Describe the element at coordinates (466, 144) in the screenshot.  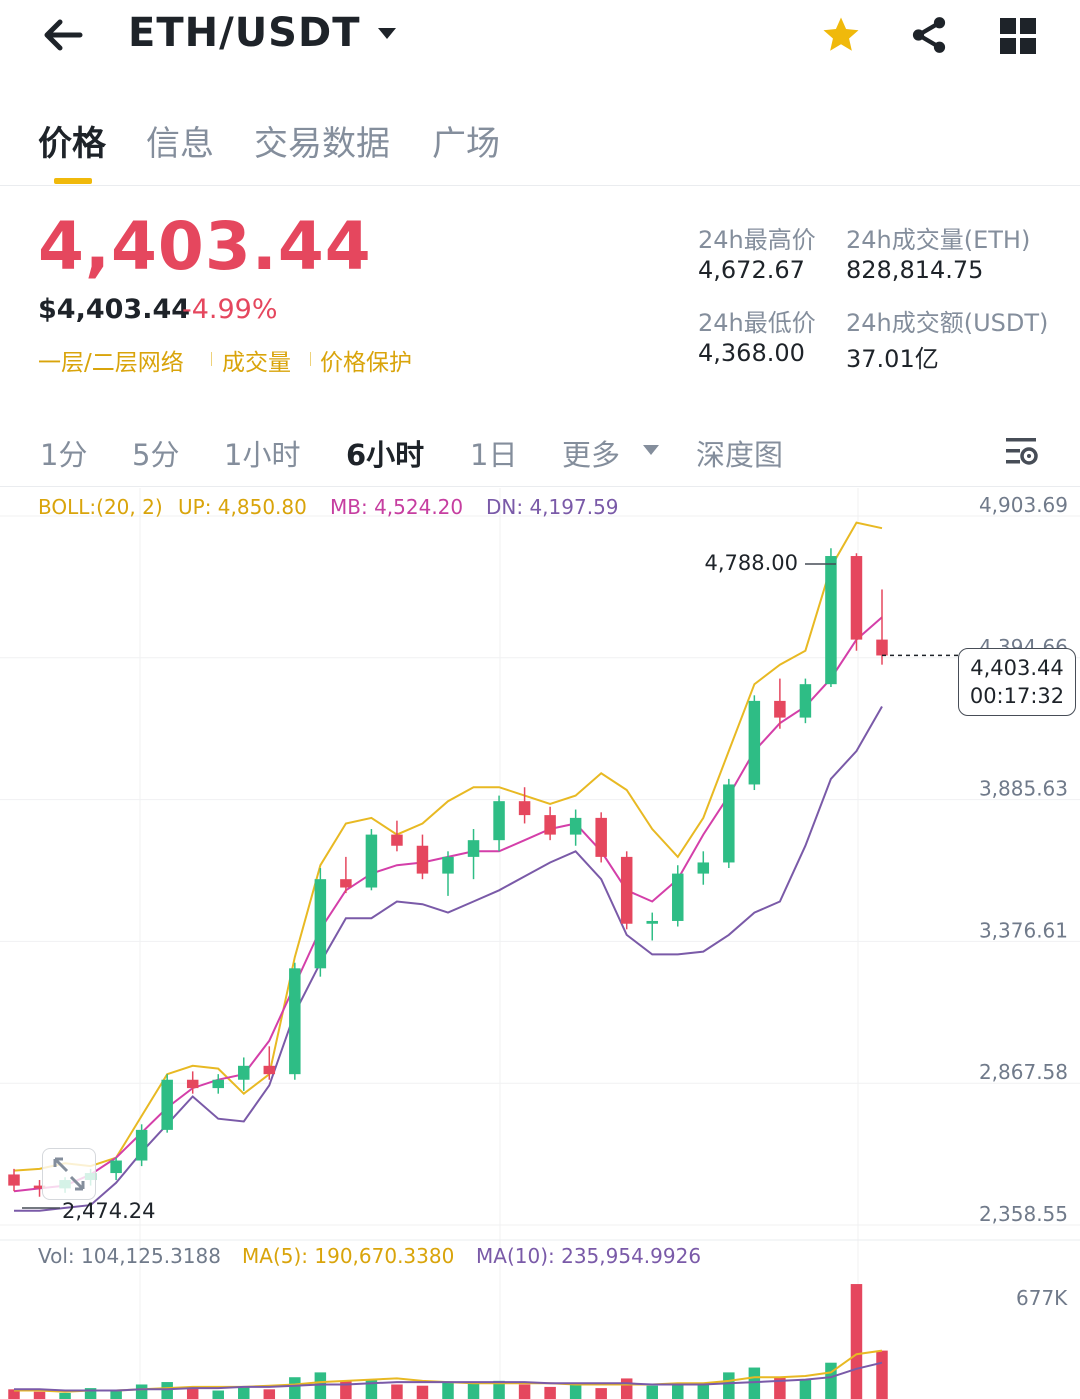
I see `tab-square: 广场` at that location.